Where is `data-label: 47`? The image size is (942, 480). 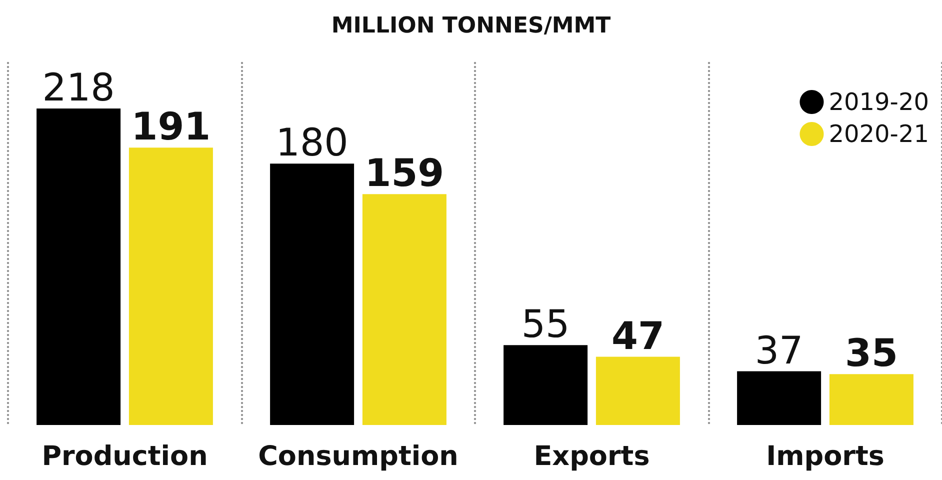
data-label: 47 is located at coordinates (638, 336).